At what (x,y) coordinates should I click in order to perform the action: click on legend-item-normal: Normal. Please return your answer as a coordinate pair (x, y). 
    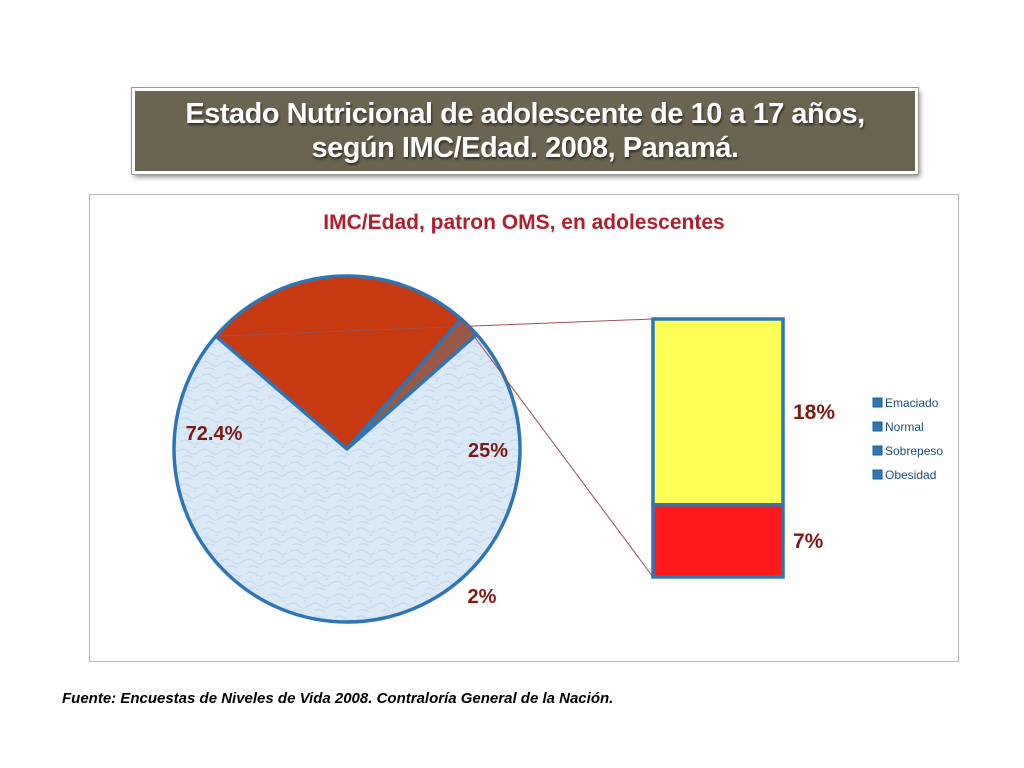
    Looking at the image, I should click on (898, 427).